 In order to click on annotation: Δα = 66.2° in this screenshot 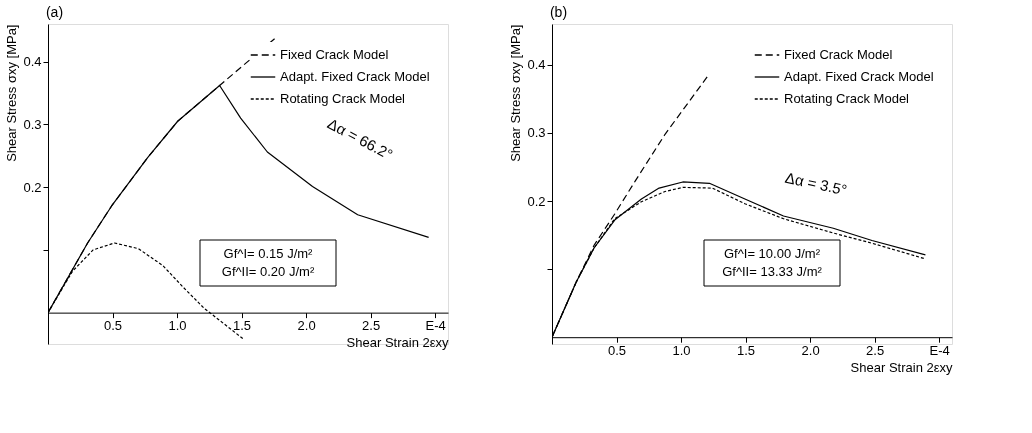, I will do `click(360, 138)`.